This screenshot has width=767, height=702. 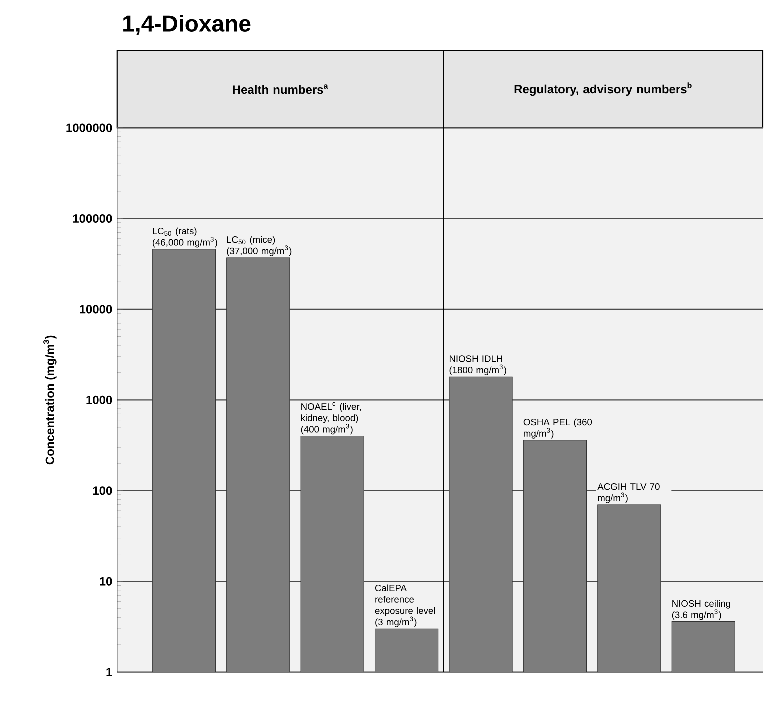 I want to click on y-tick-label: 1000, so click(x=99, y=400).